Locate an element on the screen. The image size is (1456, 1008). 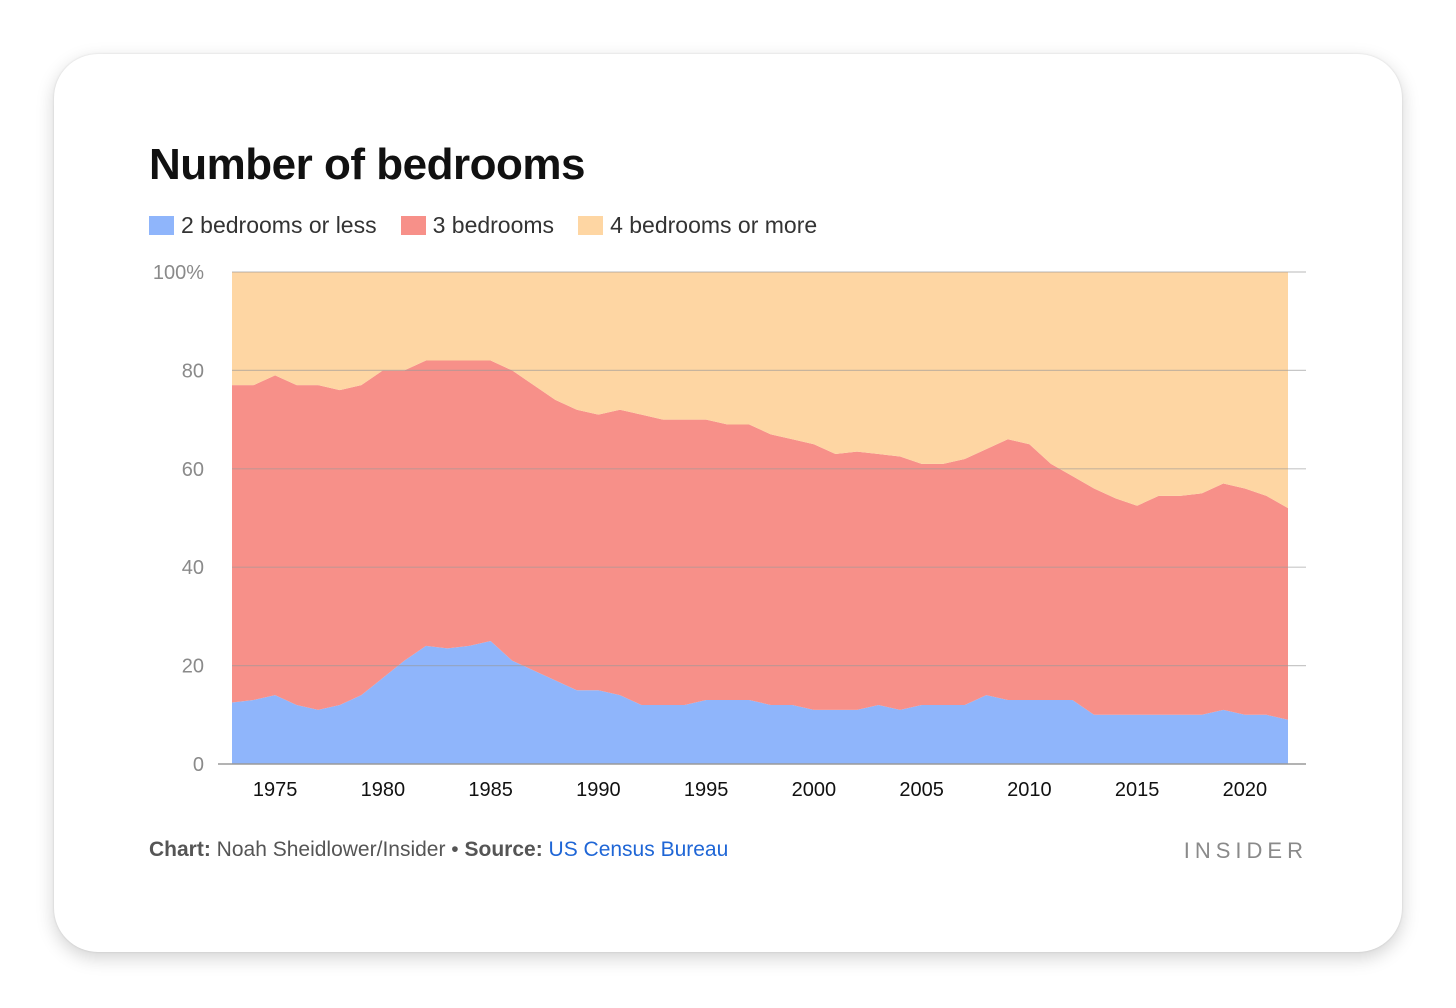
x-tick-label: 1975 is located at coordinates (275, 790).